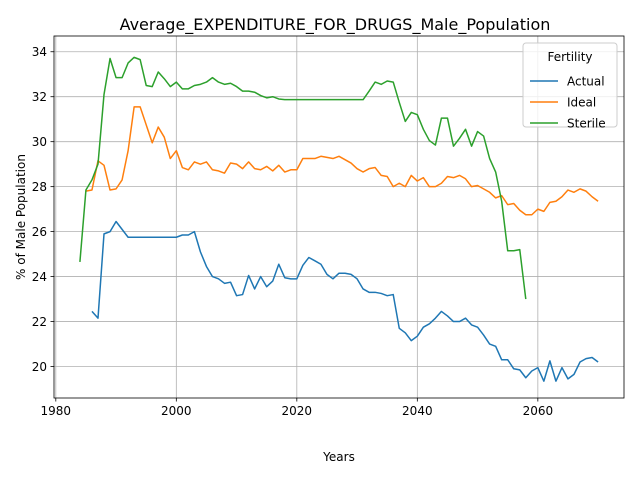 Image resolution: width=640 pixels, height=480 pixels. I want to click on y-tick-label: 30, so click(39, 142).